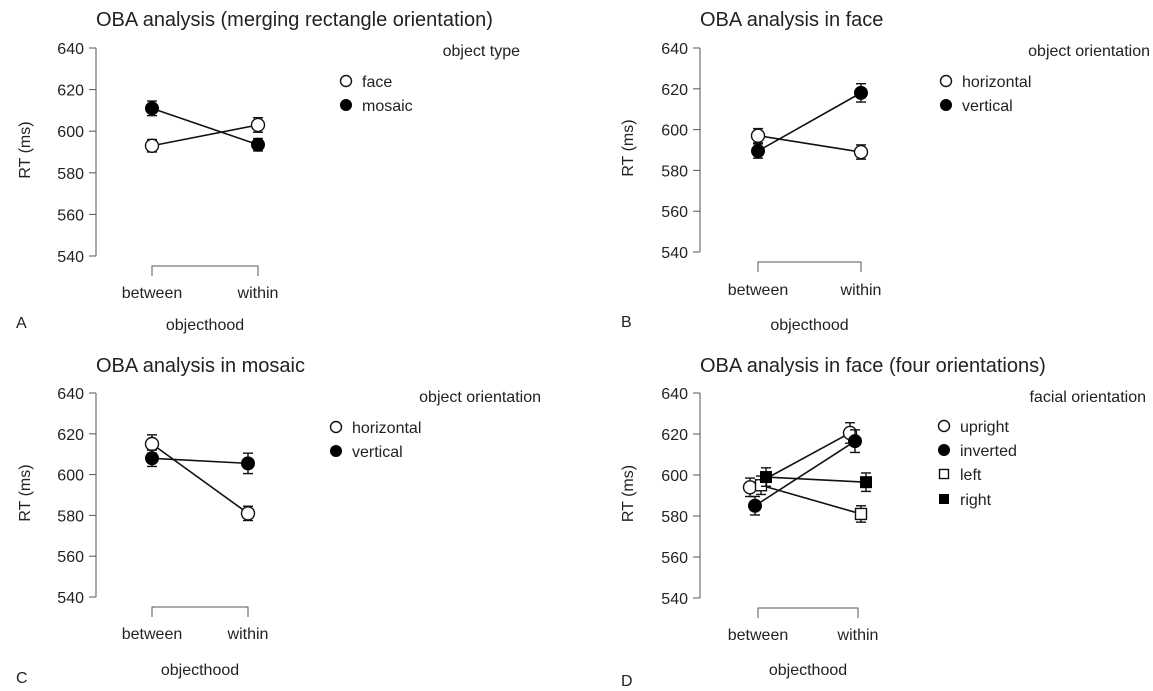 Image resolution: width=1153 pixels, height=691 pixels. What do you see at coordinates (971, 475) in the screenshot?
I see `legend-label: left` at bounding box center [971, 475].